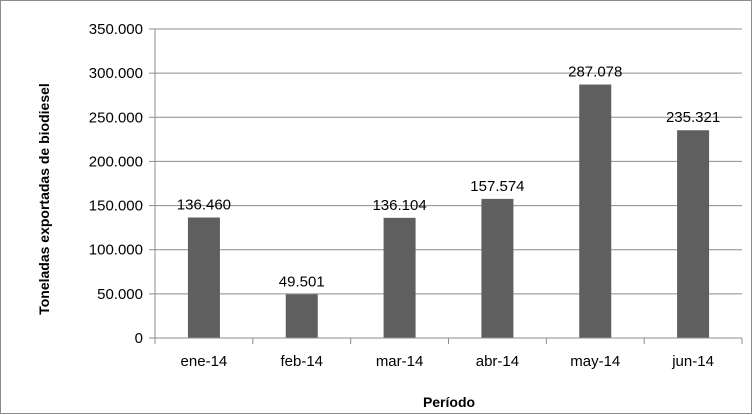 The image size is (752, 415). What do you see at coordinates (497, 361) in the screenshot?
I see `x-tick-label: abr-14` at bounding box center [497, 361].